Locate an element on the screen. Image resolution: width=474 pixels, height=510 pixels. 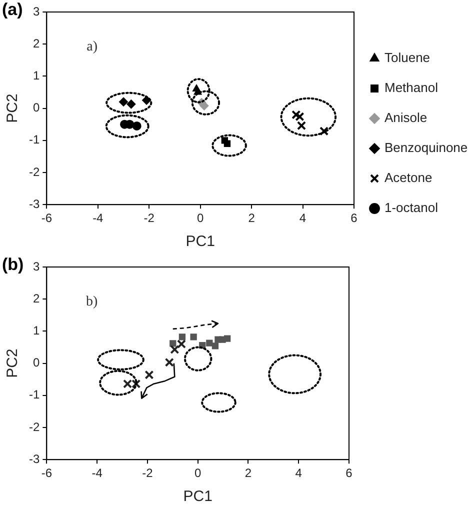
legend-label: Methanol is located at coordinates (411, 88).